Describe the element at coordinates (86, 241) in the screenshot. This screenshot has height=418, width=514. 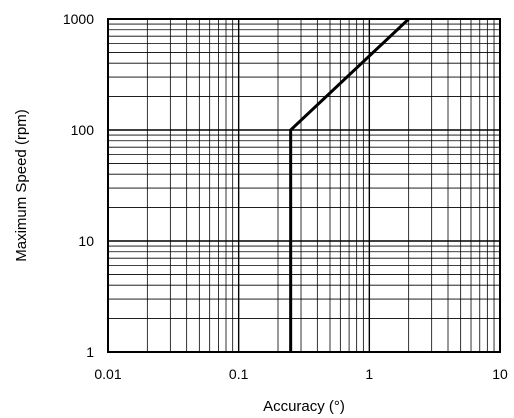
I see `y-tick-label: 10` at that location.